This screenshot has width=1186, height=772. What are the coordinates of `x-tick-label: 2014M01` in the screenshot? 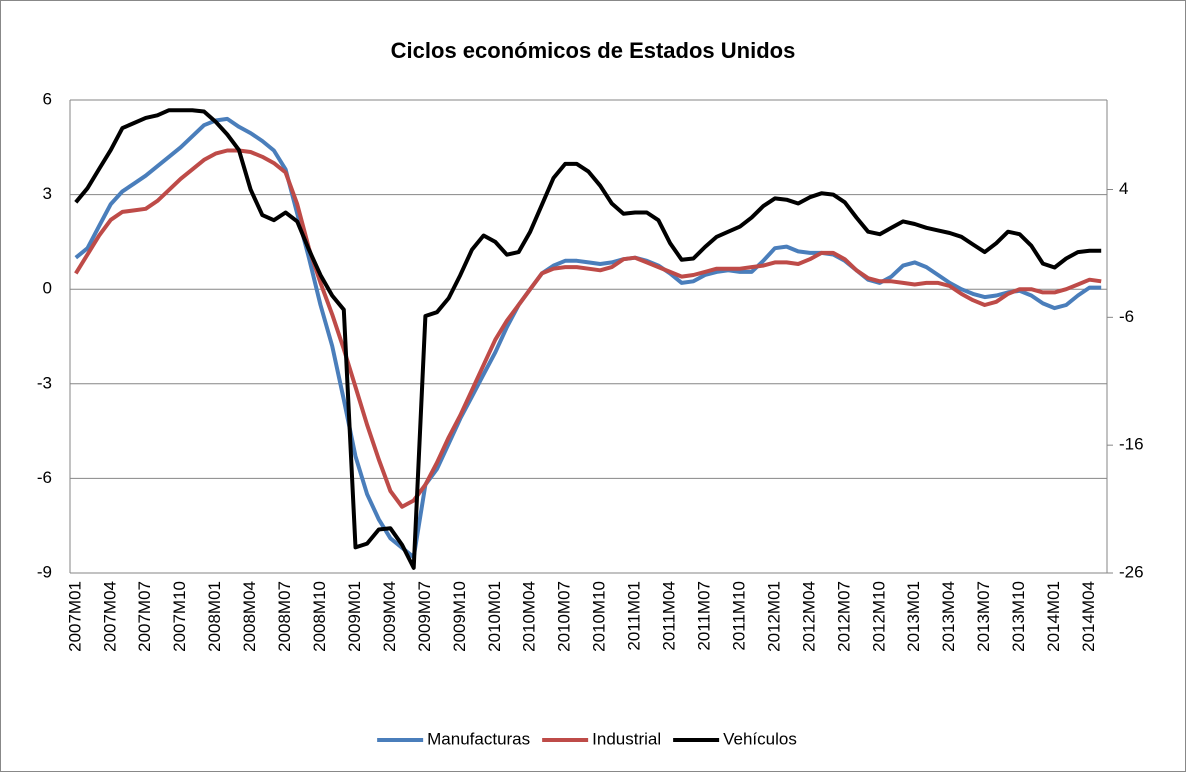 It's located at (1053, 616).